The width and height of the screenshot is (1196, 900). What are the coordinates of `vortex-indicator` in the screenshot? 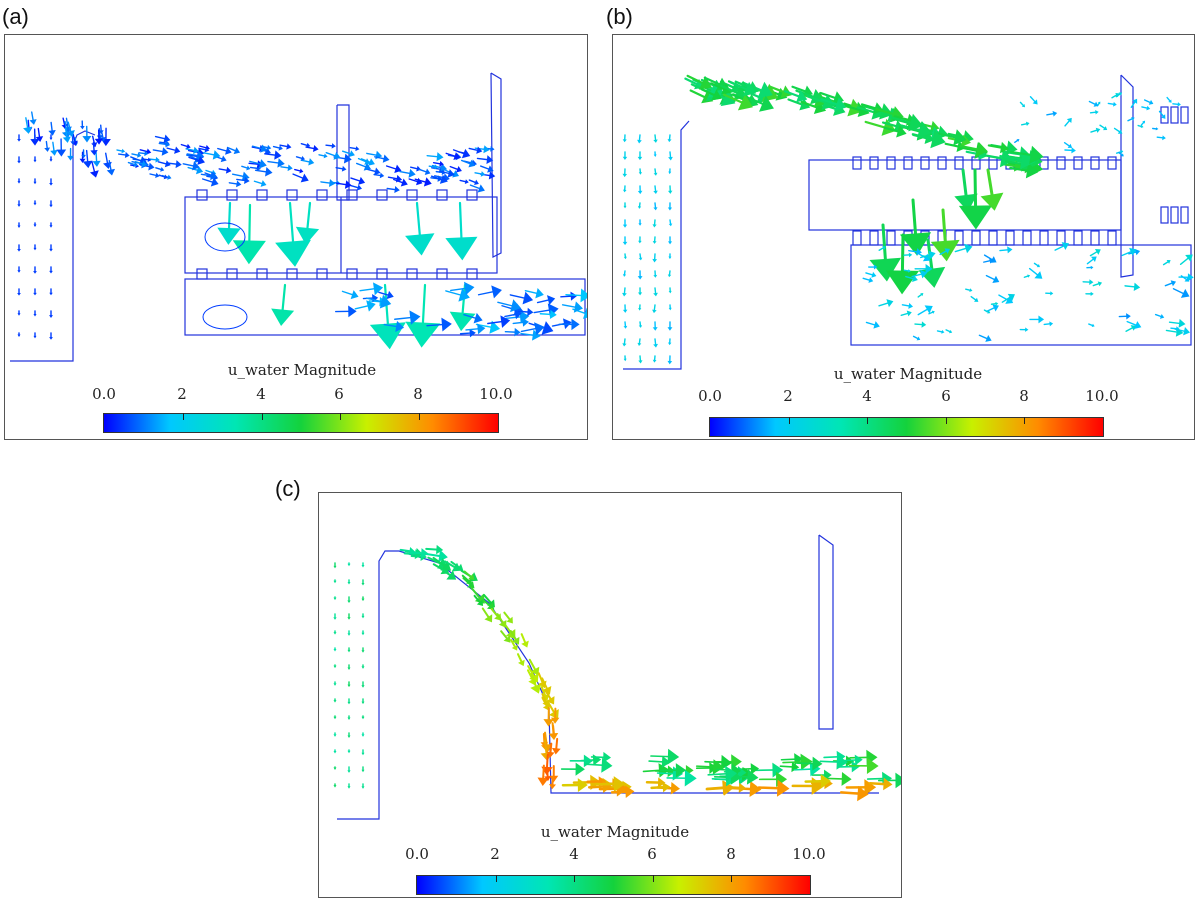 It's located at (225, 237).